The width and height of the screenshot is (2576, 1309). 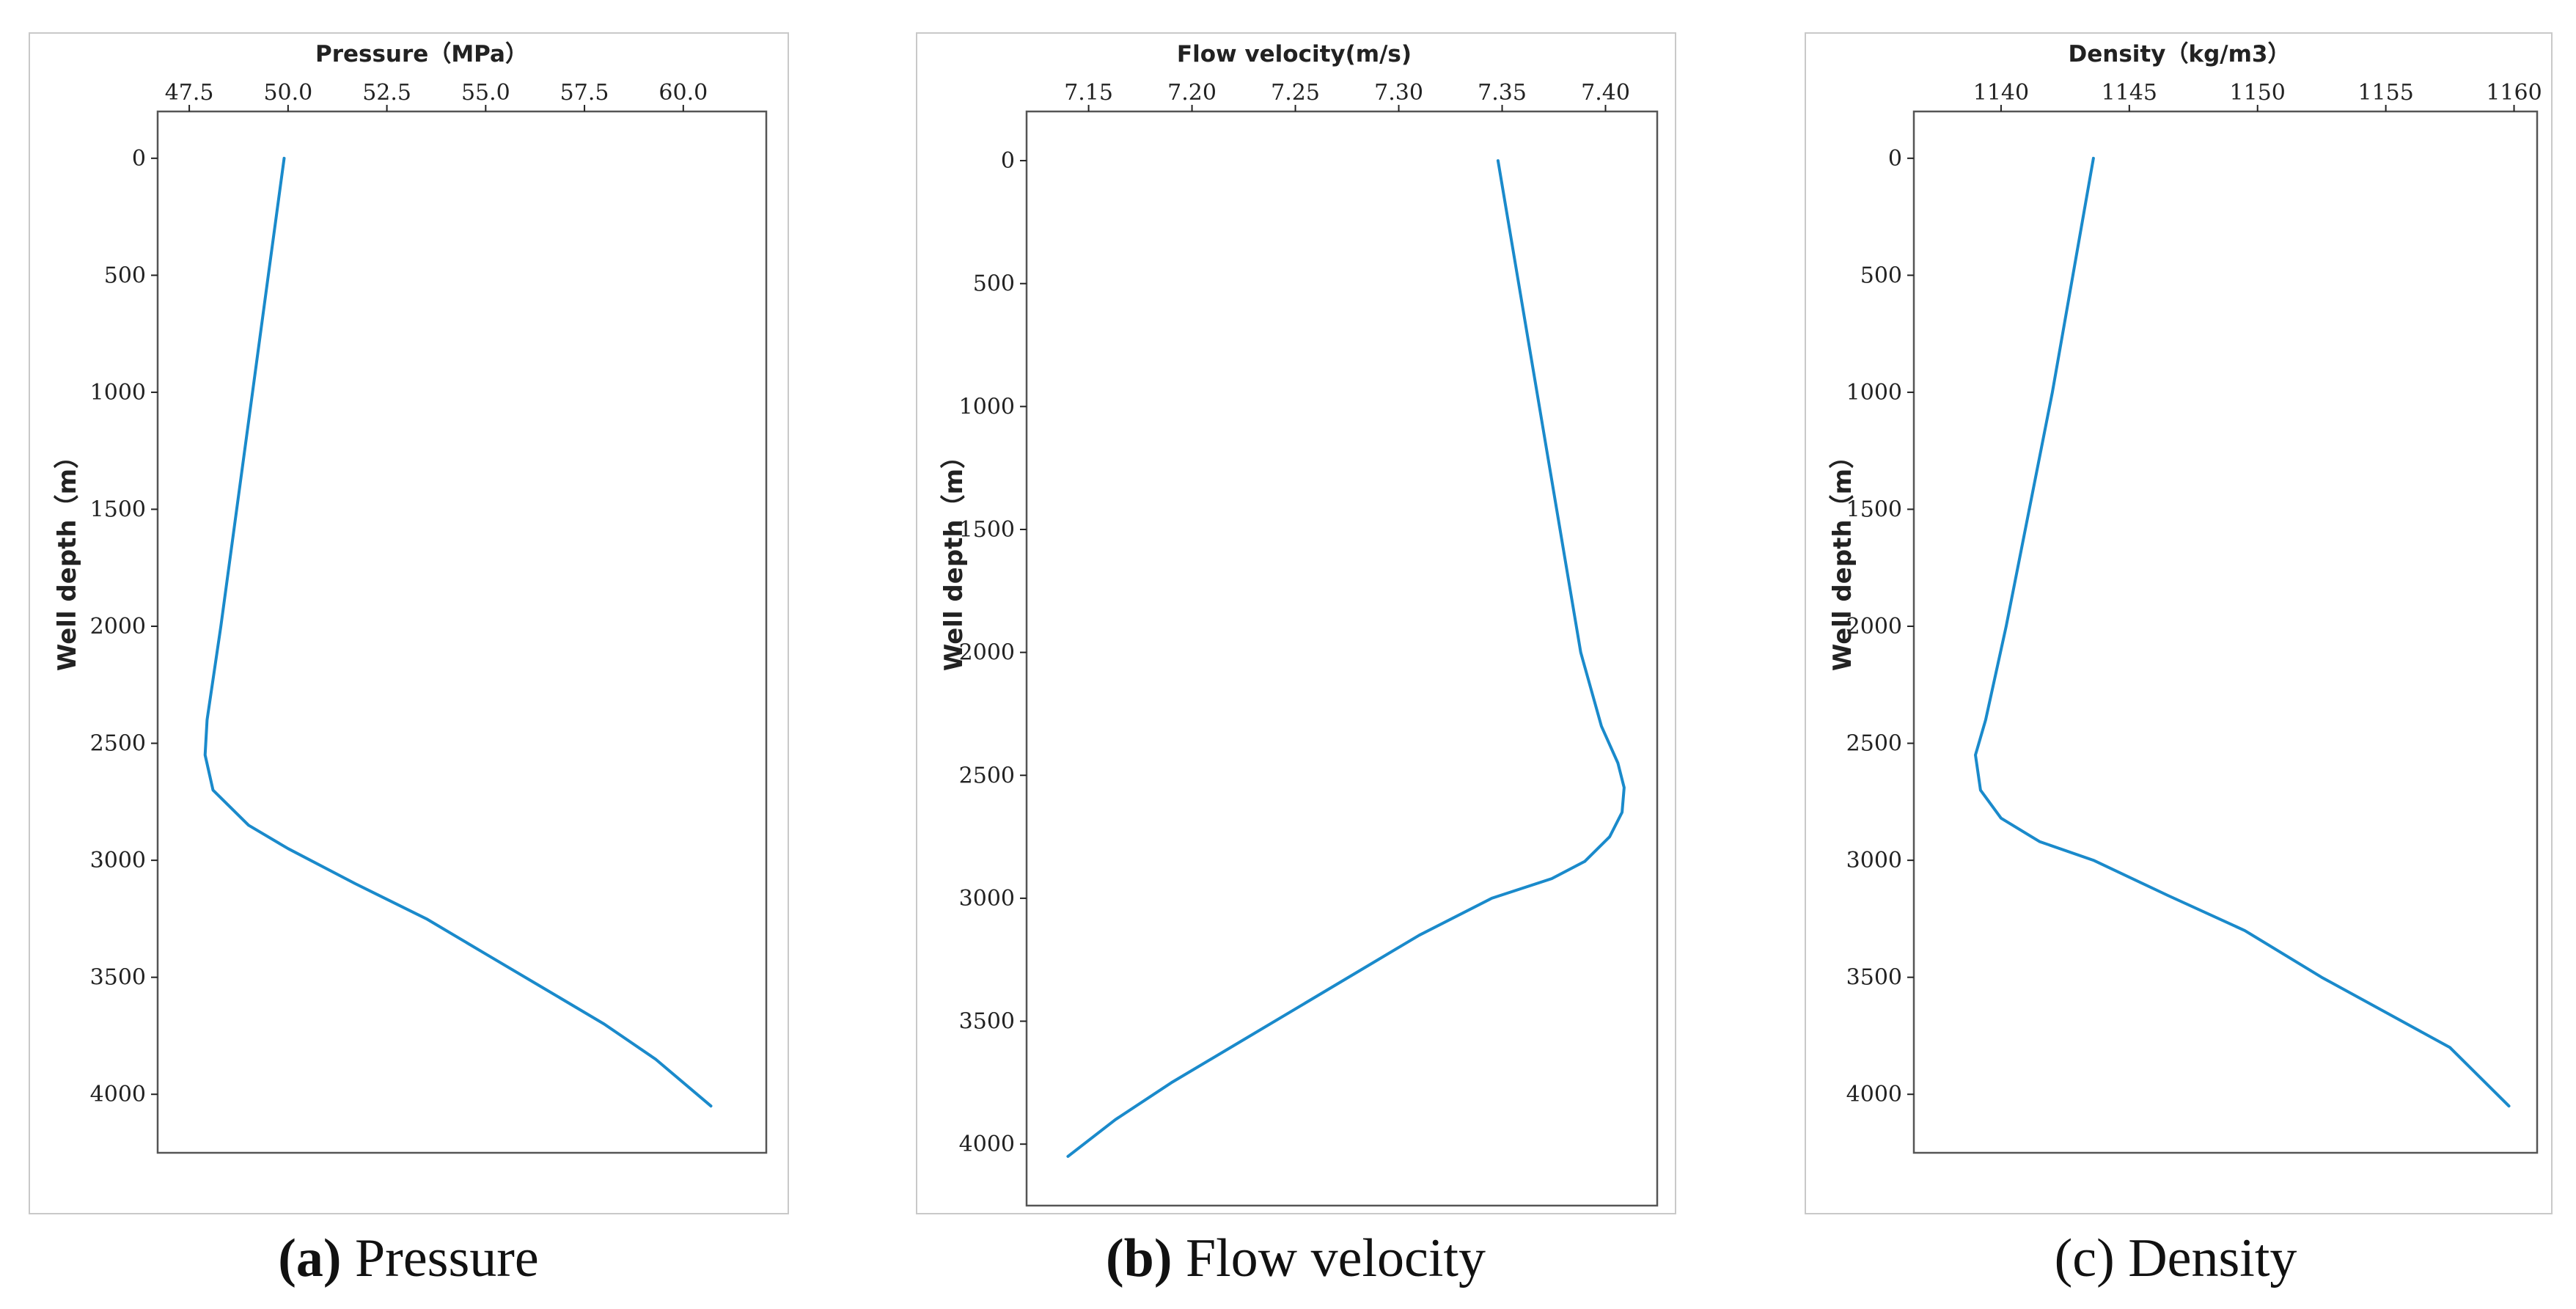 What do you see at coordinates (1605, 93) in the screenshot?
I see `x-tick-label: 7.40` at bounding box center [1605, 93].